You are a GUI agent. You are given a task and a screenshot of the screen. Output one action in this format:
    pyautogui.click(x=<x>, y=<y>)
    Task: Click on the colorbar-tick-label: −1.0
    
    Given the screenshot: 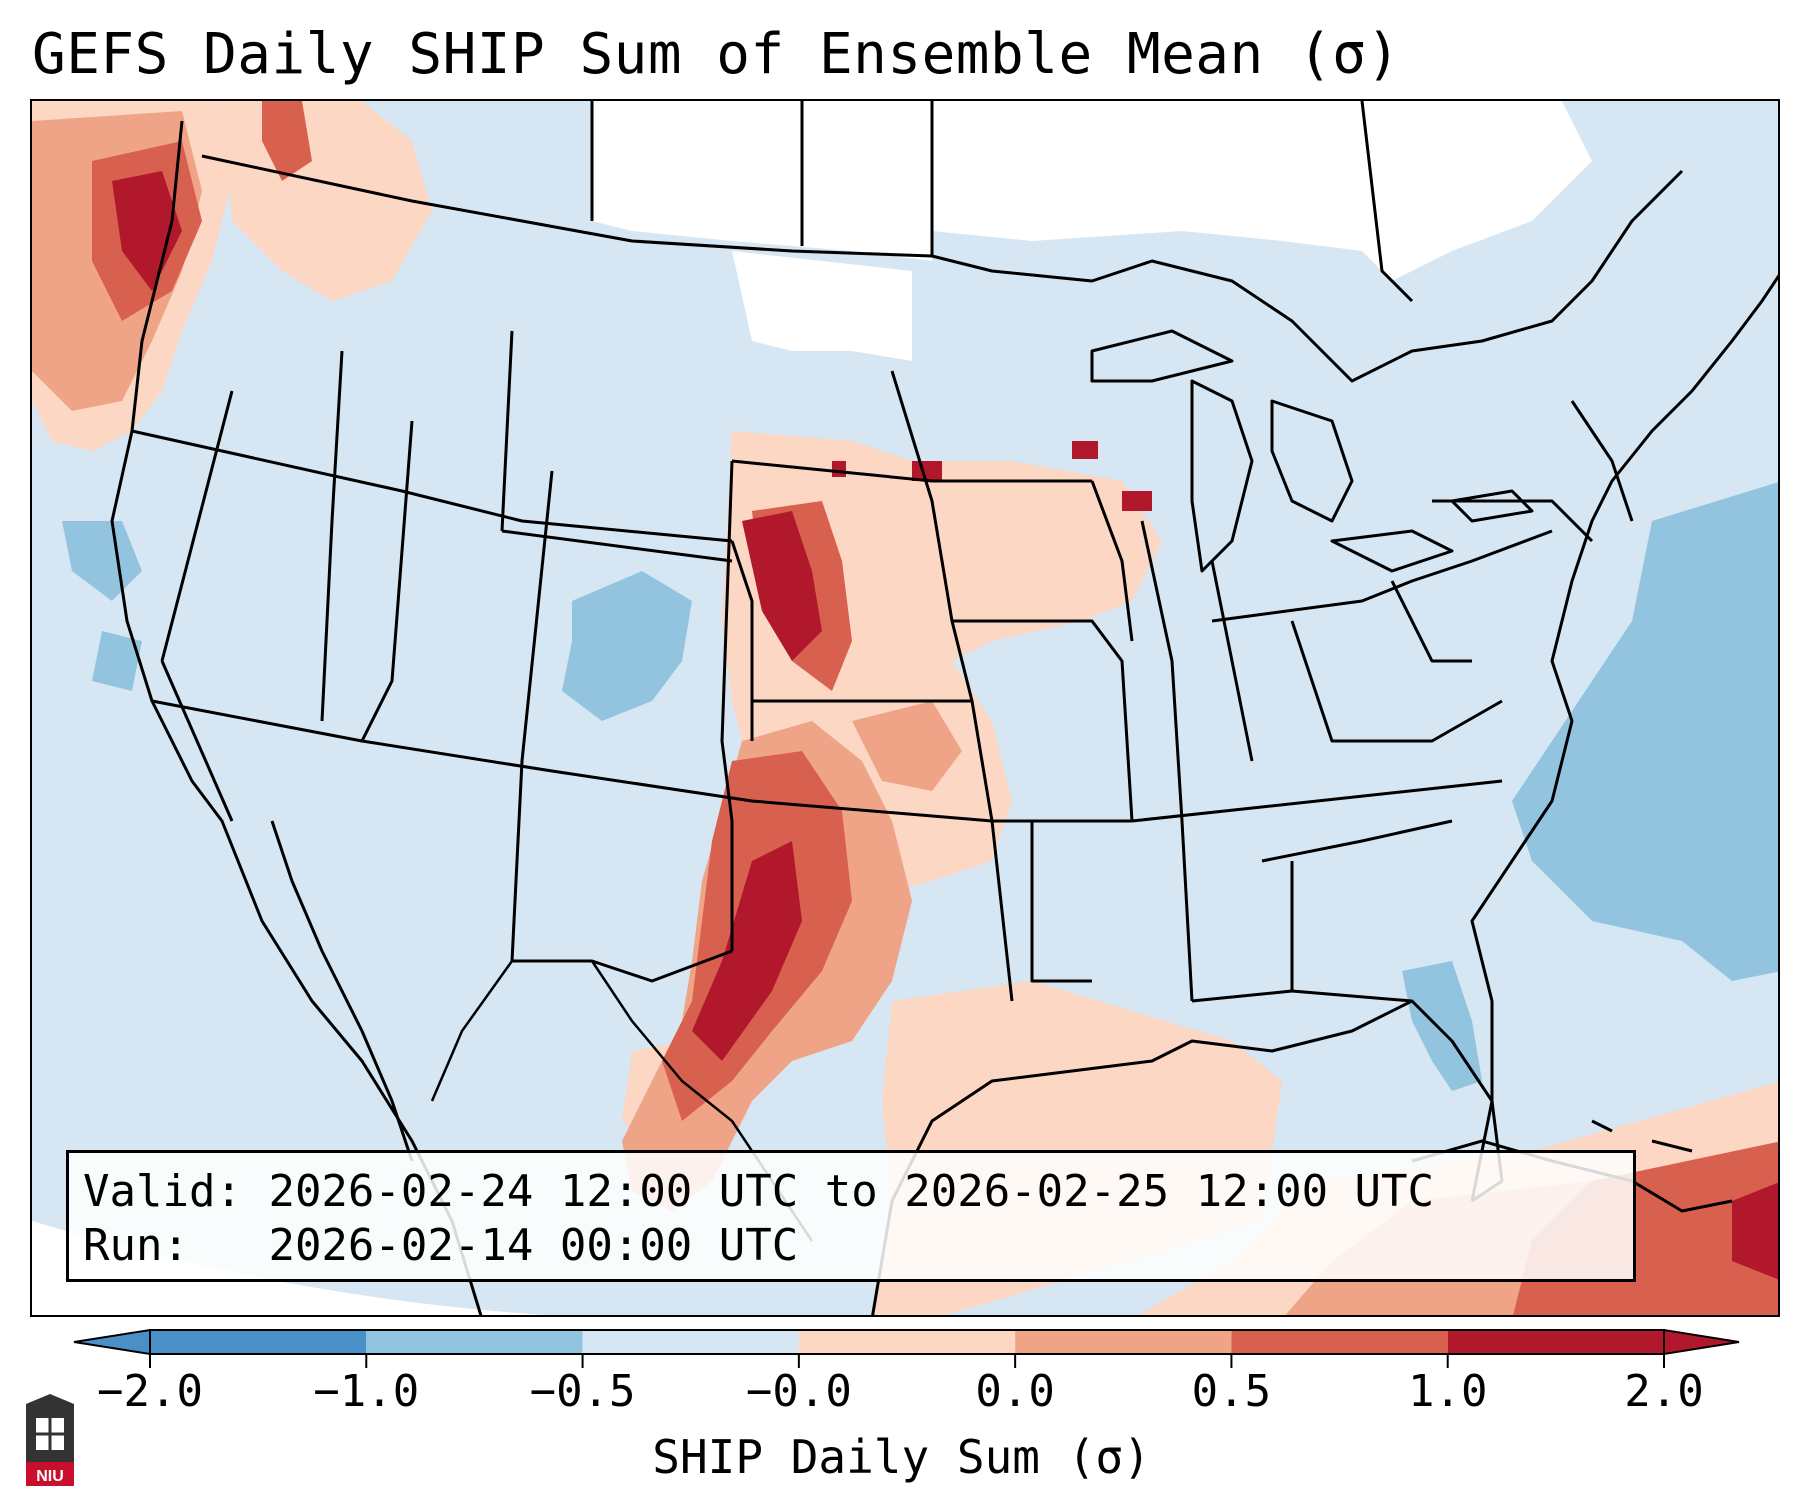 What is the action you would take?
    pyautogui.click(x=366, y=1391)
    